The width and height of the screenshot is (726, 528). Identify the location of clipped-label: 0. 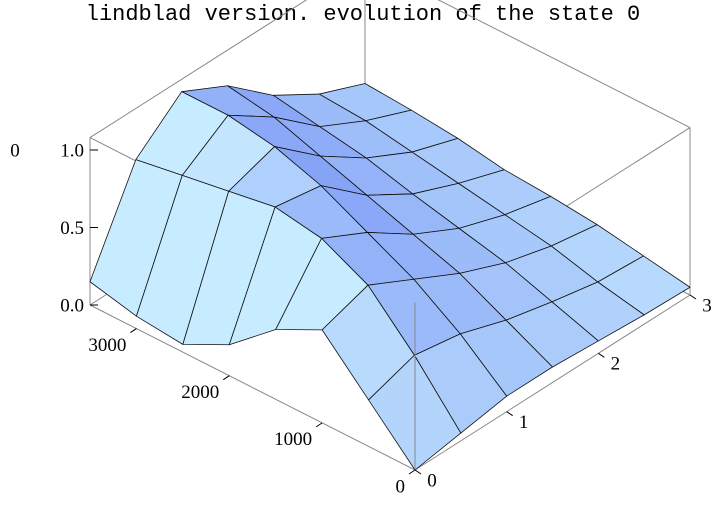
(15, 150).